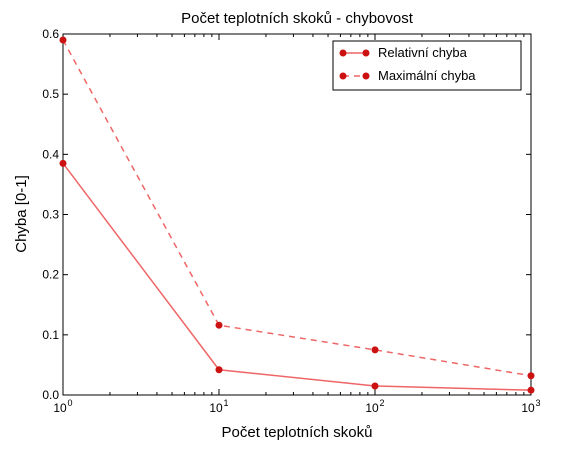 Image resolution: width=580 pixels, height=456 pixels. I want to click on x-tick-exponent: 3, so click(537, 403).